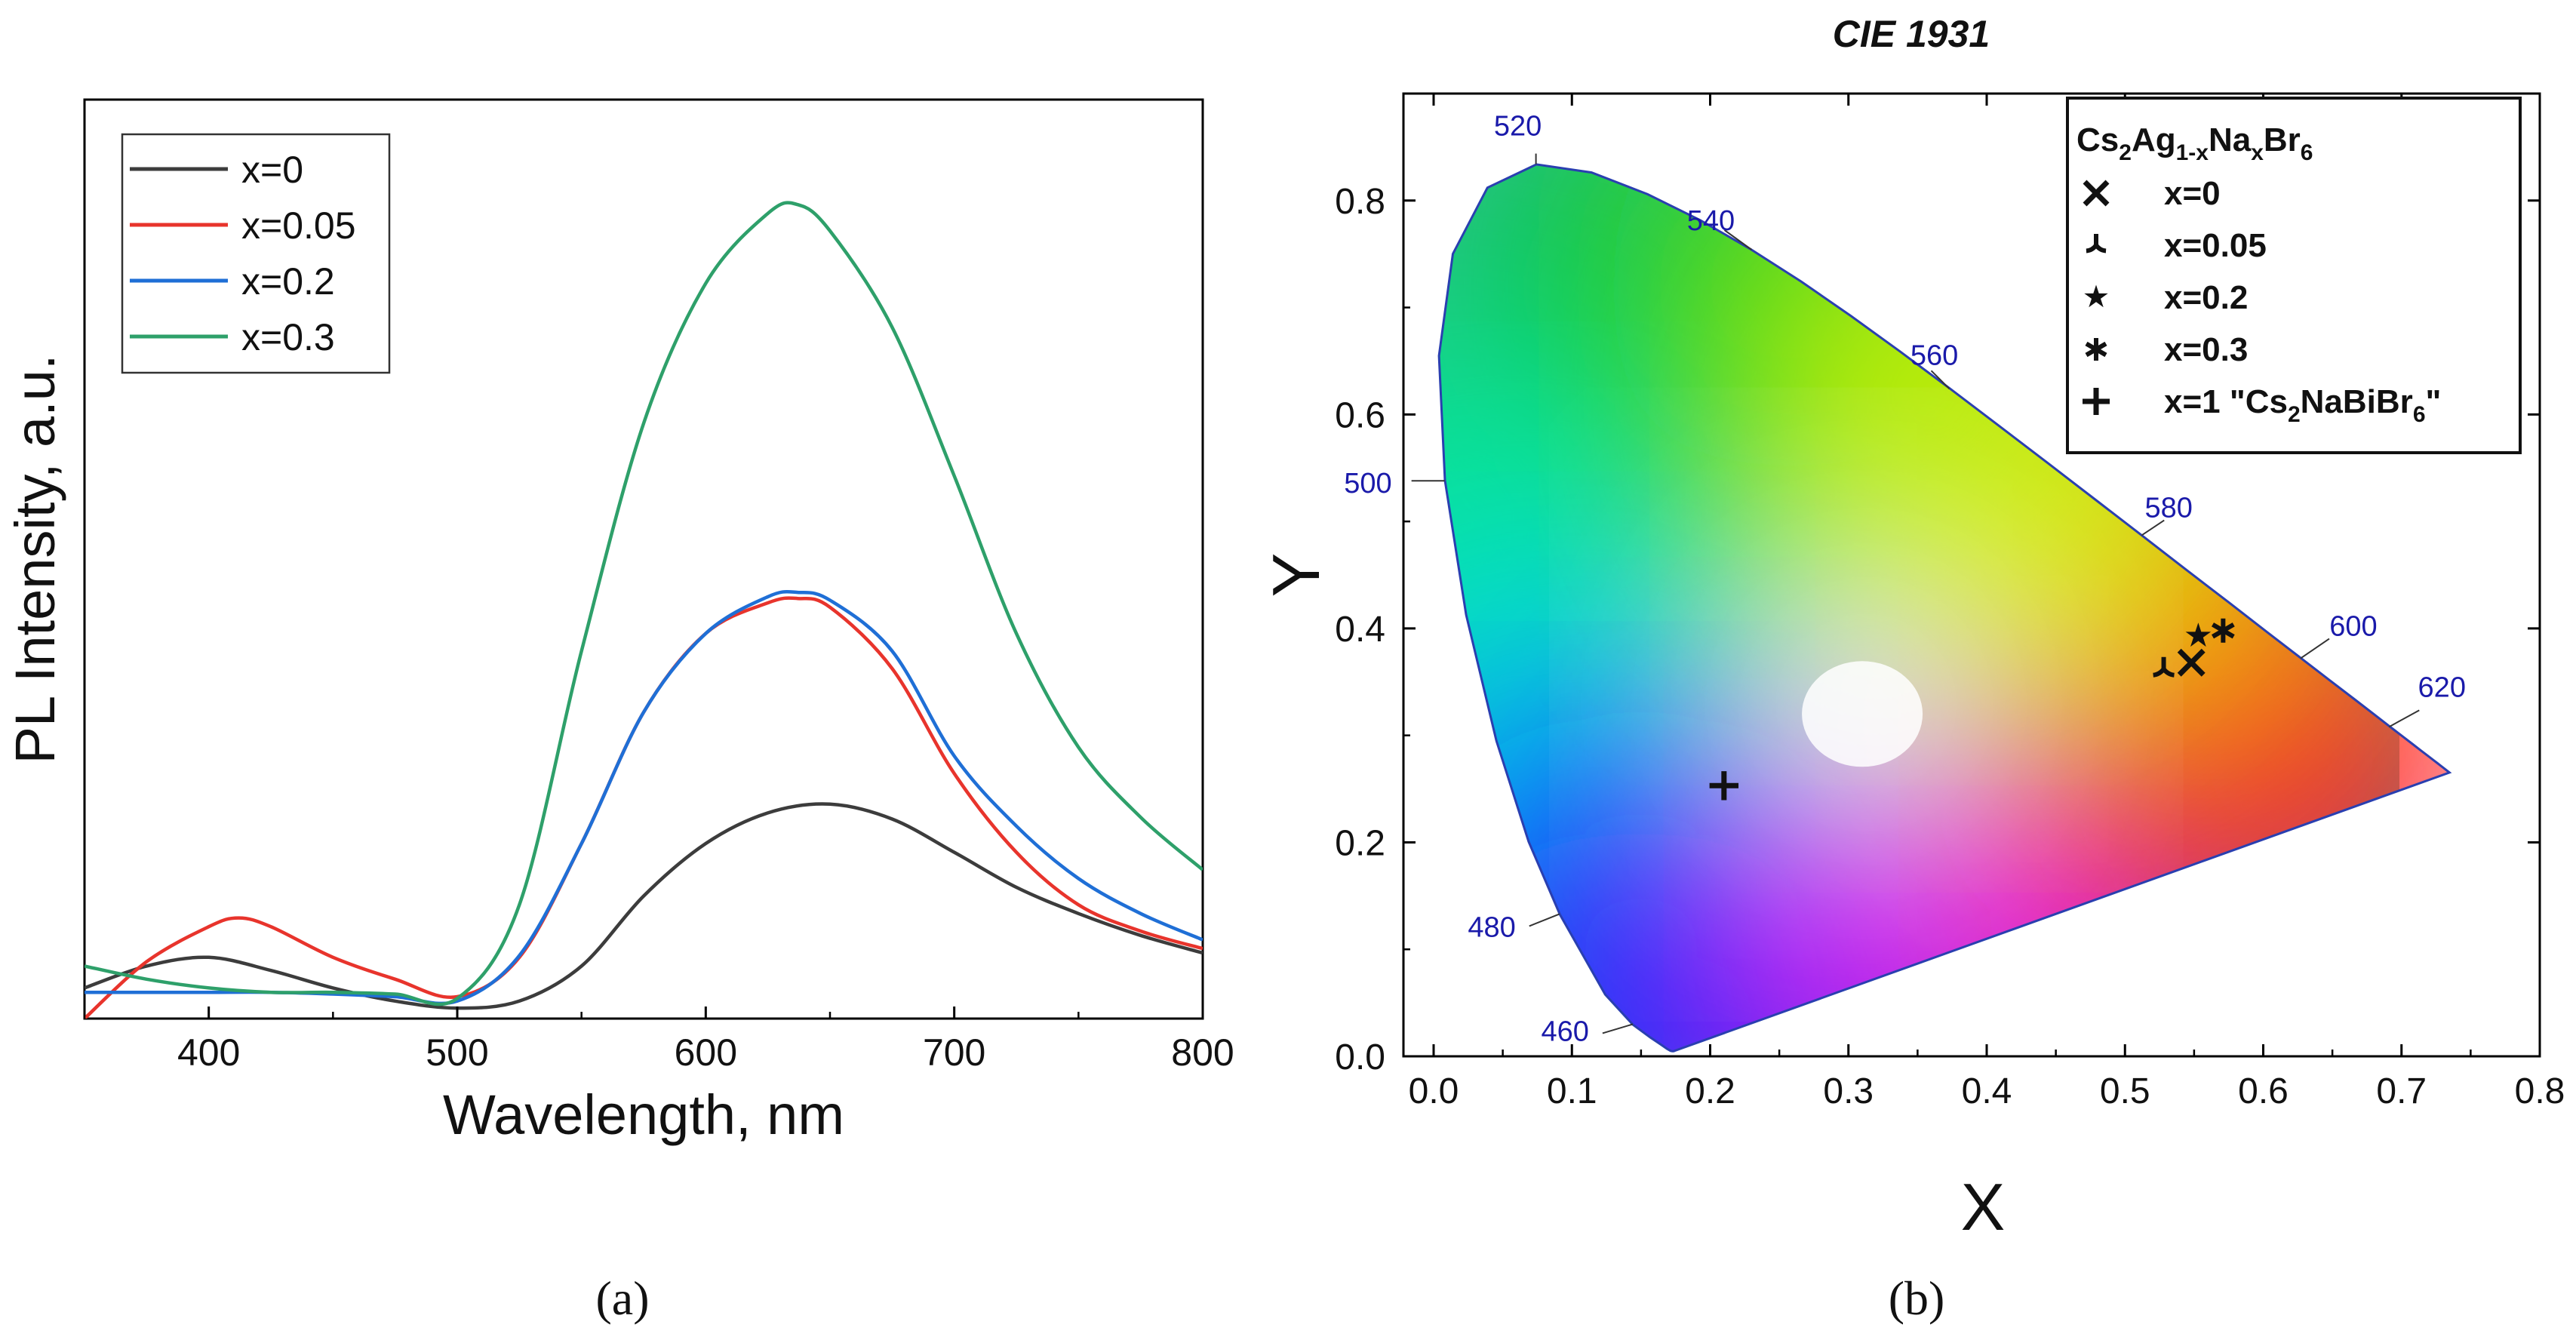 Image resolution: width=2576 pixels, height=1340 pixels. I want to click on white-point-core, so click(1862, 714).